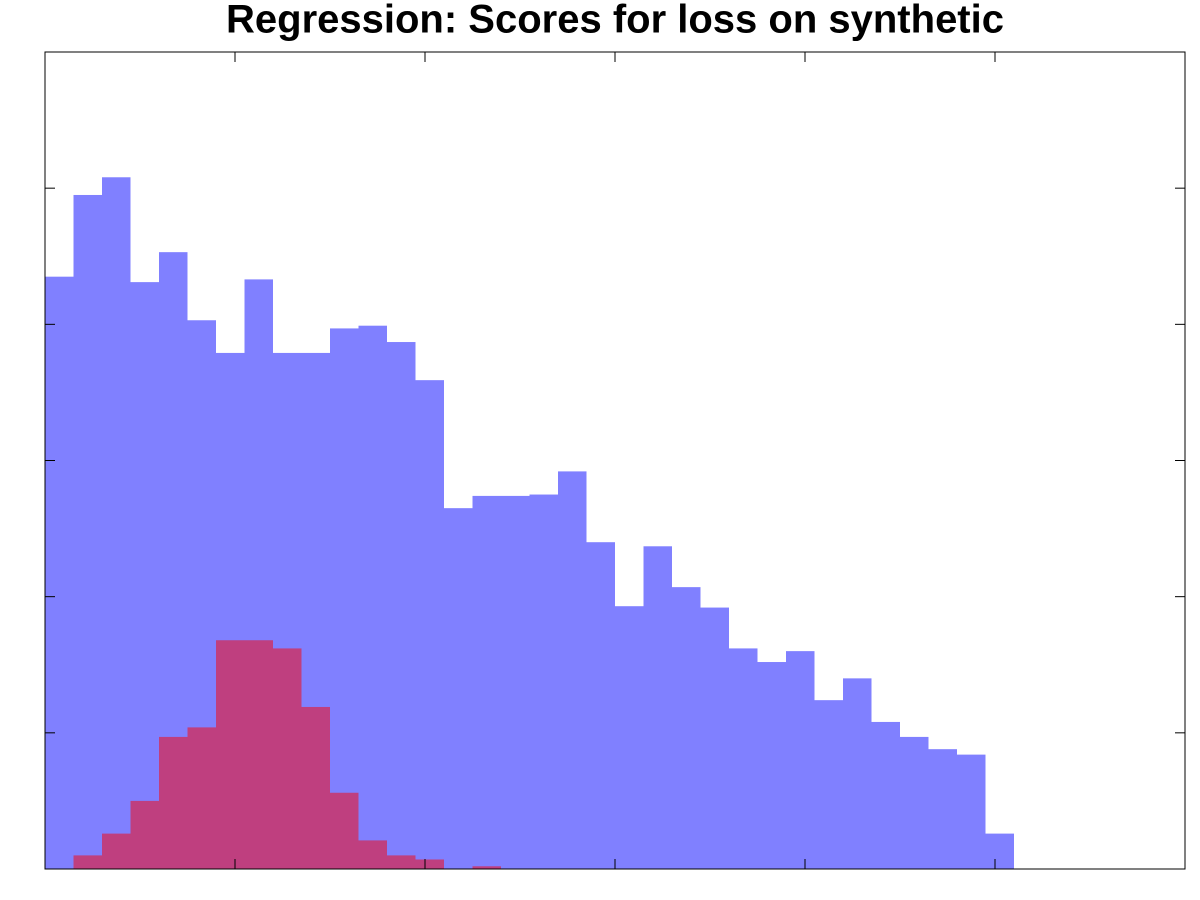  What do you see at coordinates (615, 21) in the screenshot?
I see `chart-title: Regression: Scores for loss on synthetic` at bounding box center [615, 21].